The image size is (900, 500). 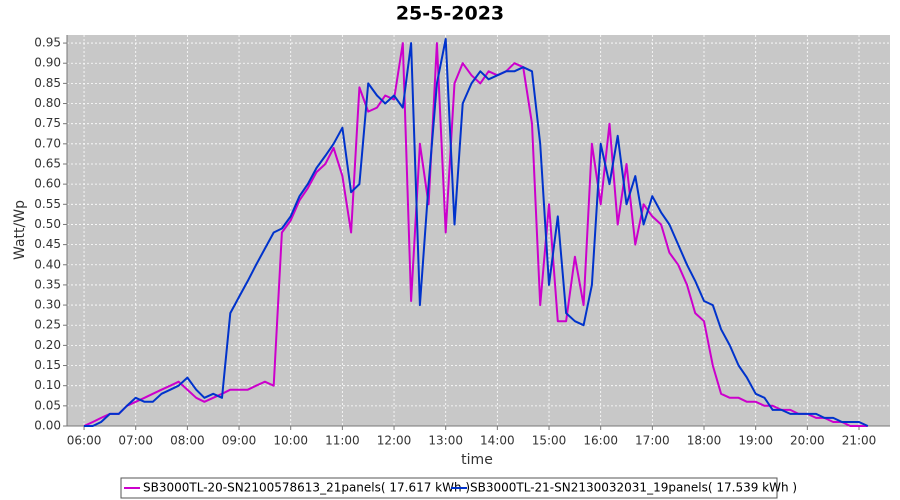 What do you see at coordinates (47, 143) in the screenshot?
I see `y-tick-label: 0.70` at bounding box center [47, 143].